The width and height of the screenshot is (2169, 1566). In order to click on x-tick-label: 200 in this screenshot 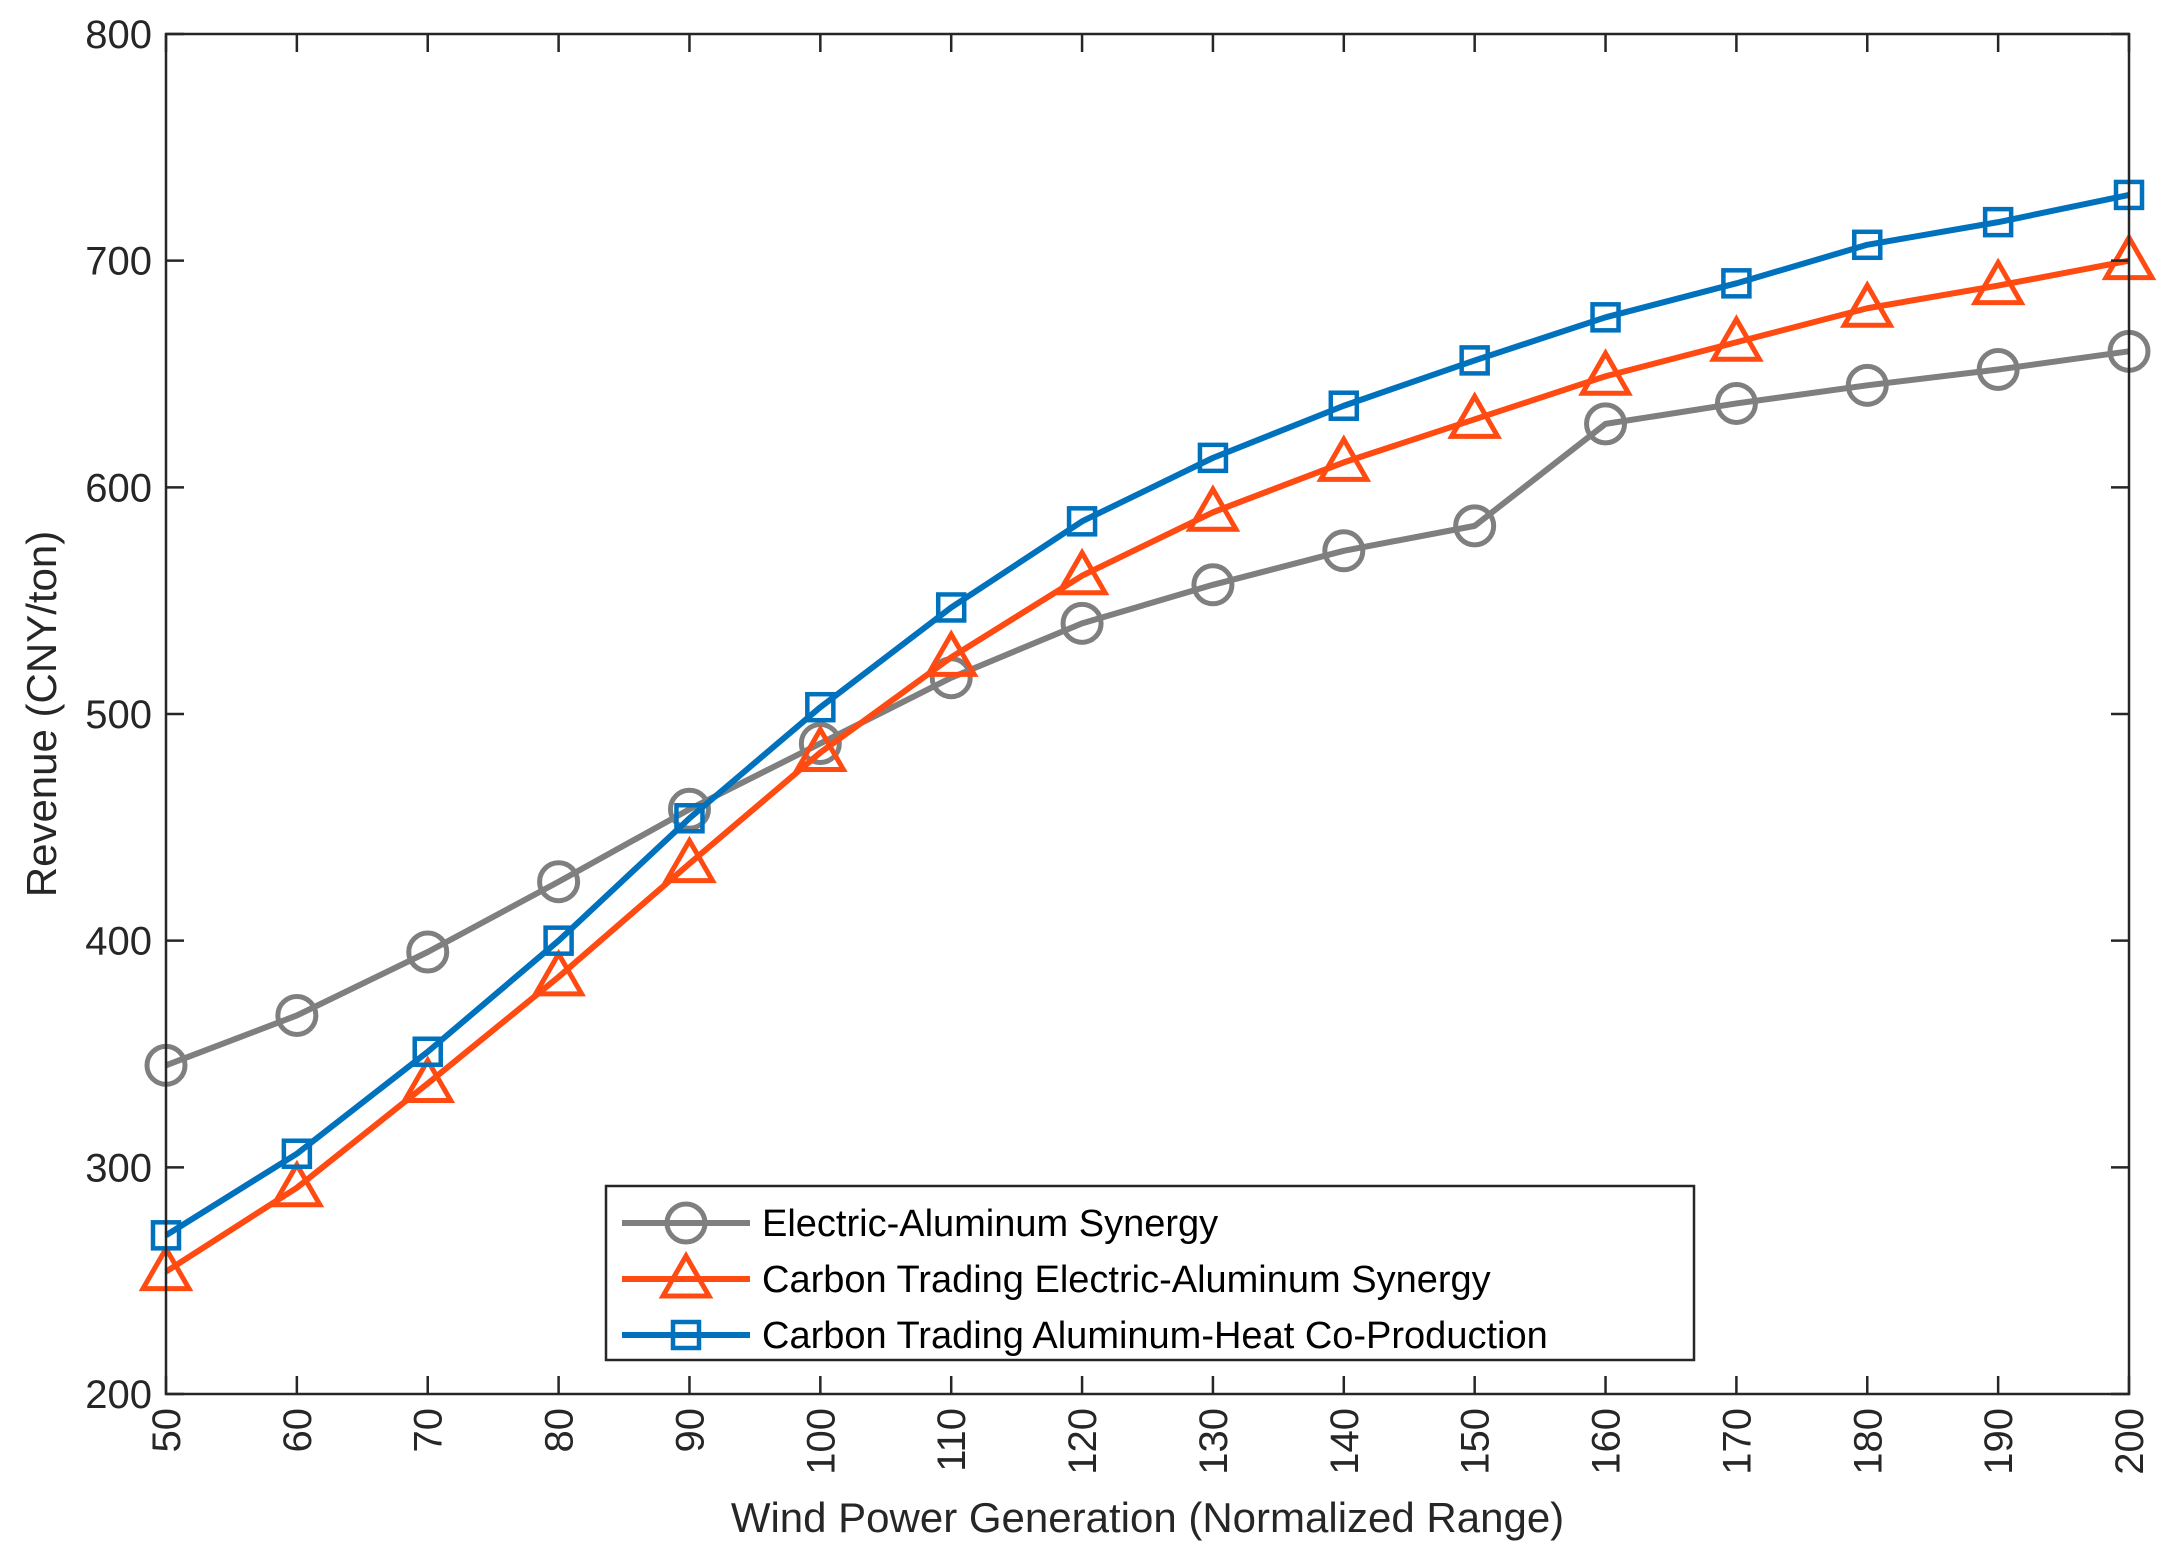, I will do `click(2130, 1441)`.